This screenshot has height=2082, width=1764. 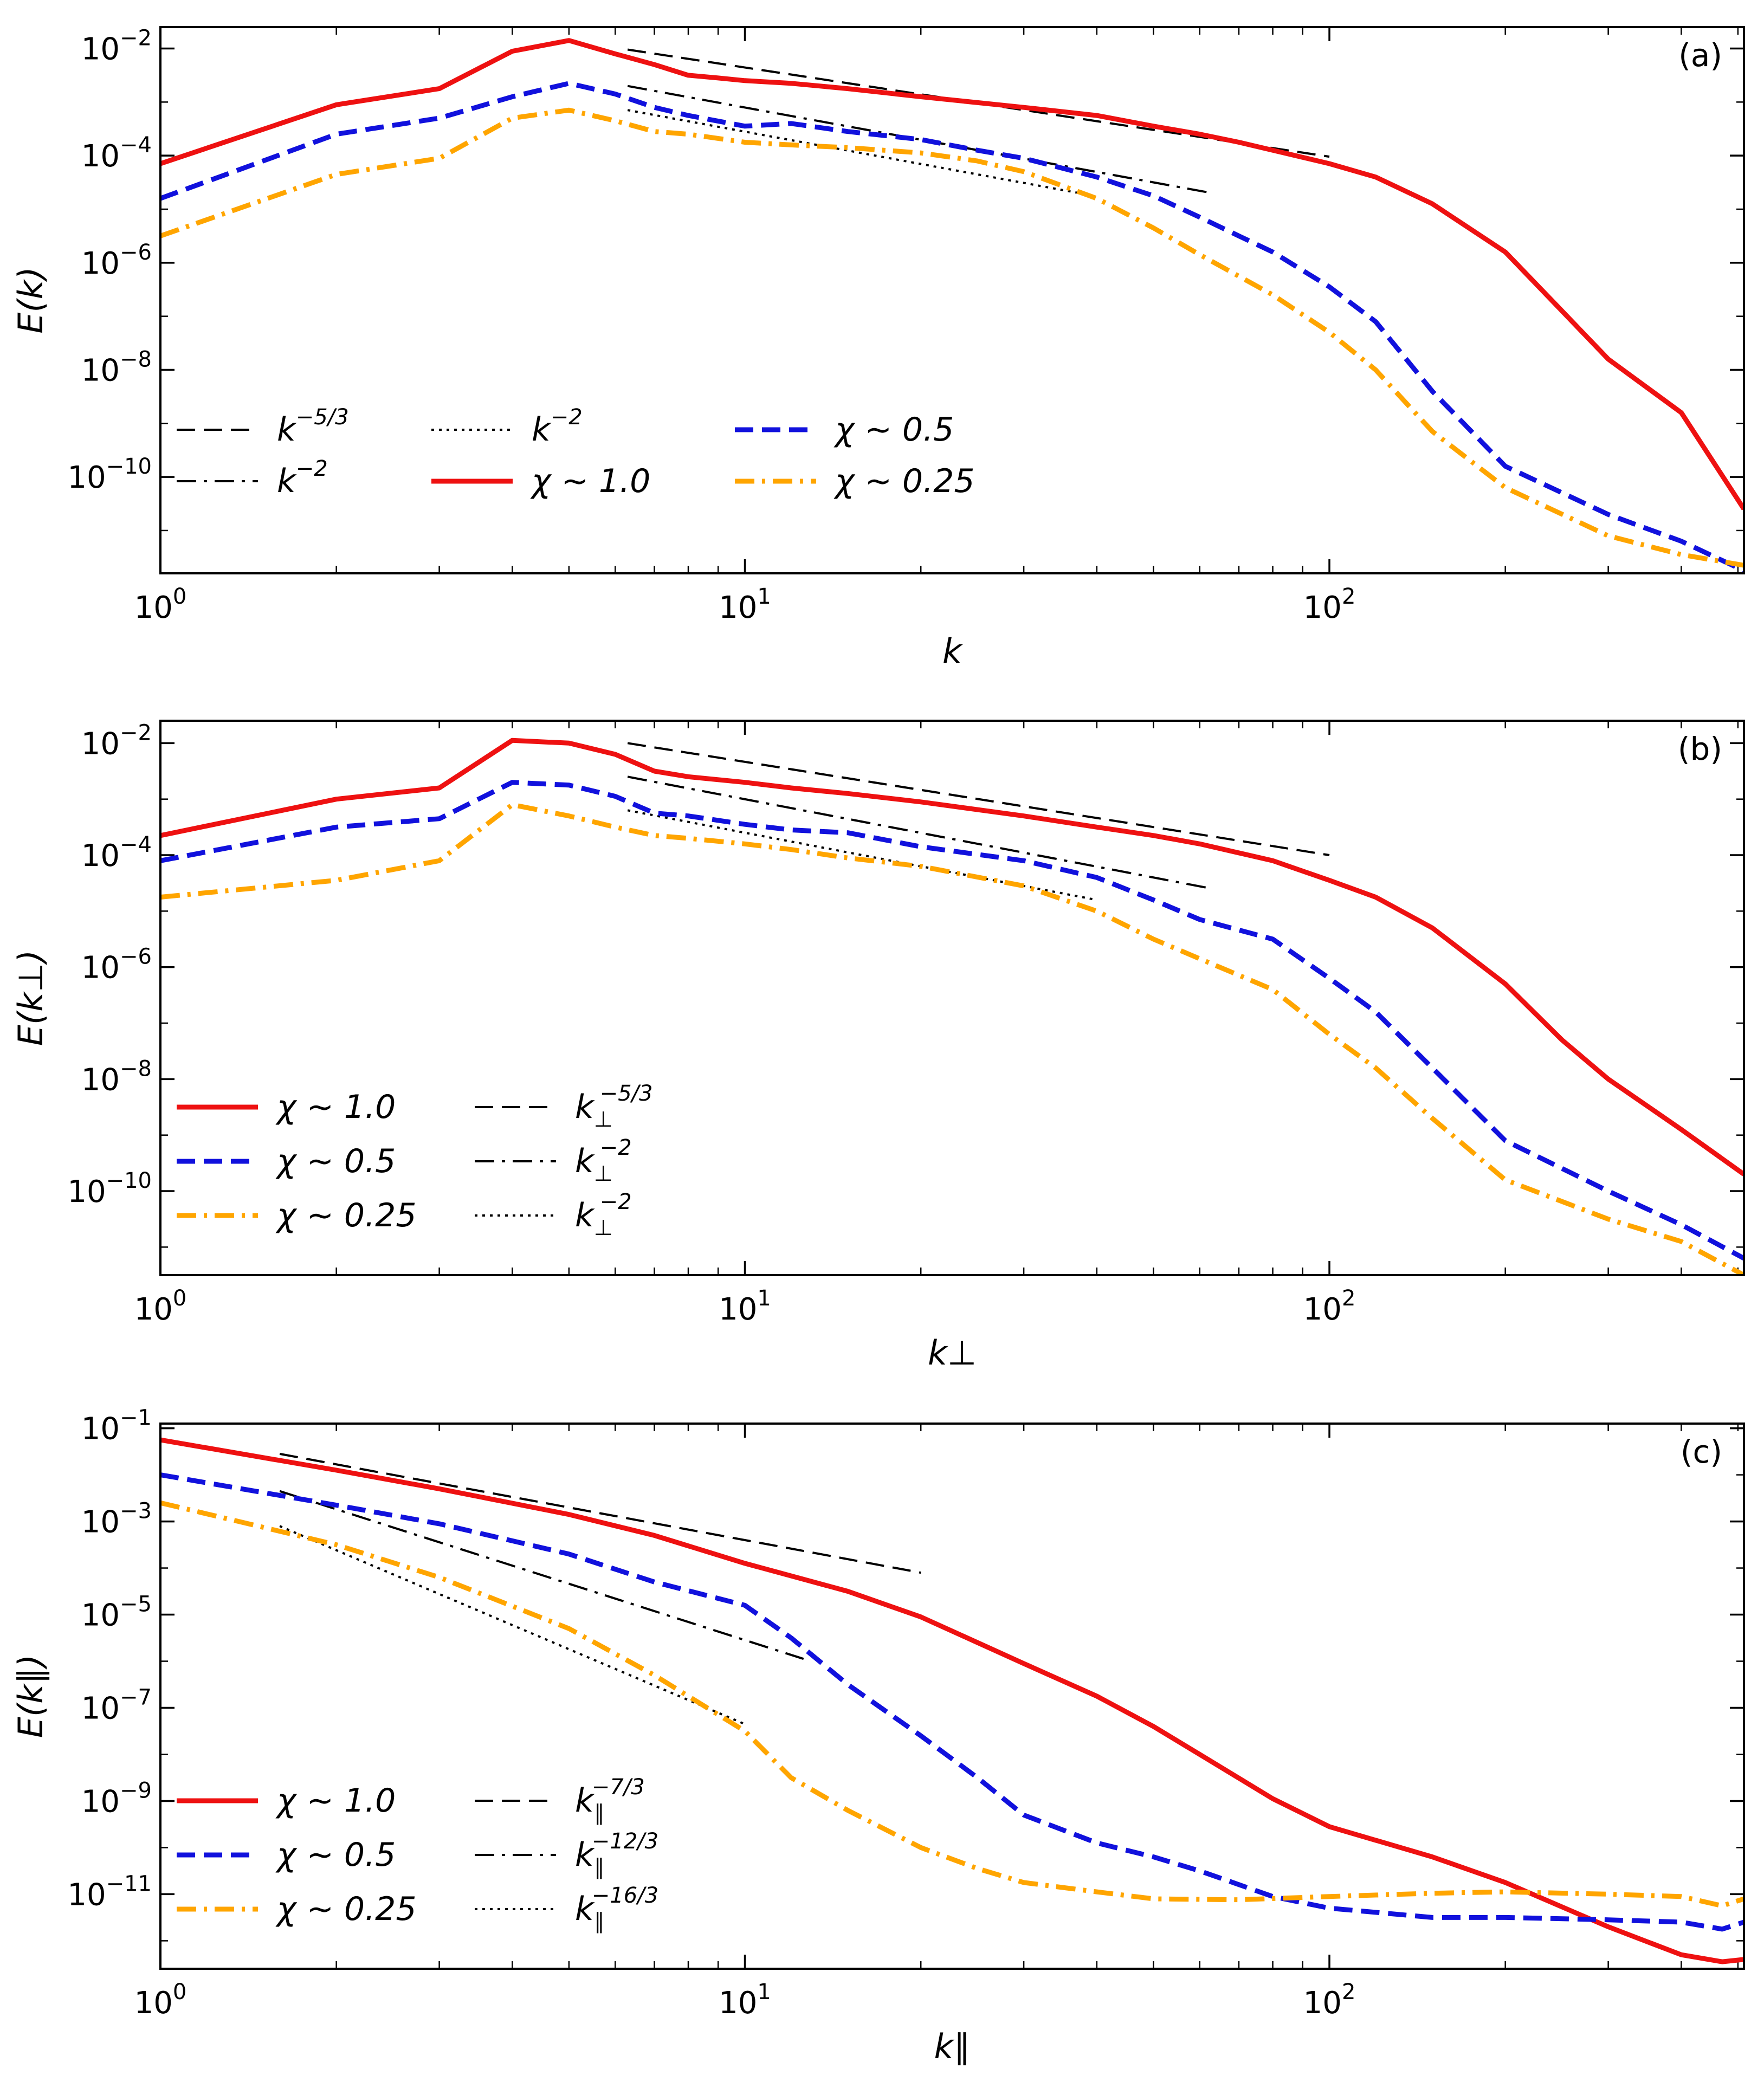 What do you see at coordinates (617, 1908) in the screenshot?
I see `legend-label: k∥−16/3` at bounding box center [617, 1908].